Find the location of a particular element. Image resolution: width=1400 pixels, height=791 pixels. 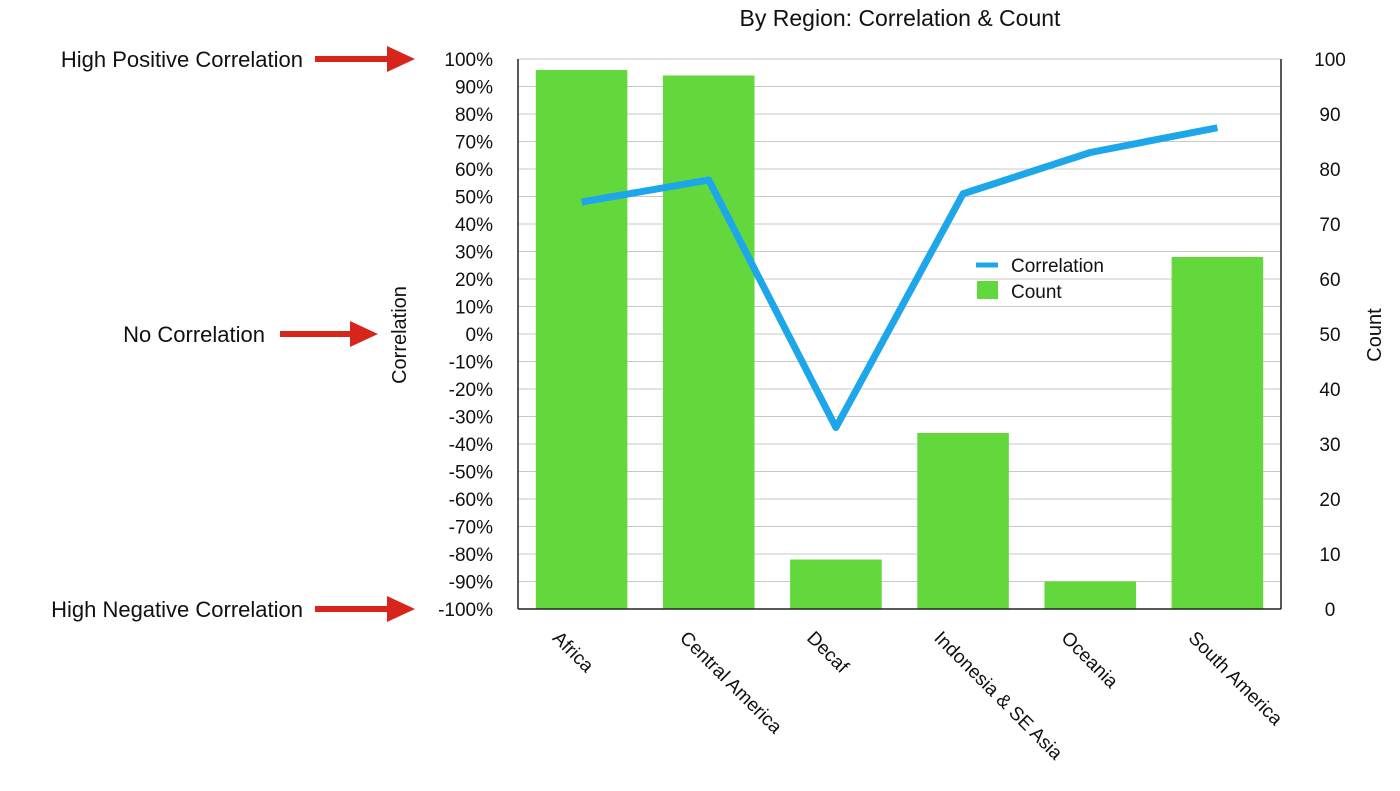

right-tick-label: 20 is located at coordinates (1329, 500).